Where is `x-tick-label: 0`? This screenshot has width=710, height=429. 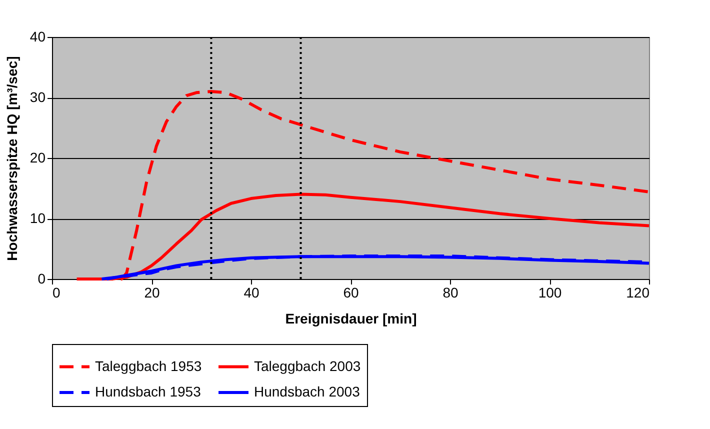
x-tick-label: 0 is located at coordinates (56, 292).